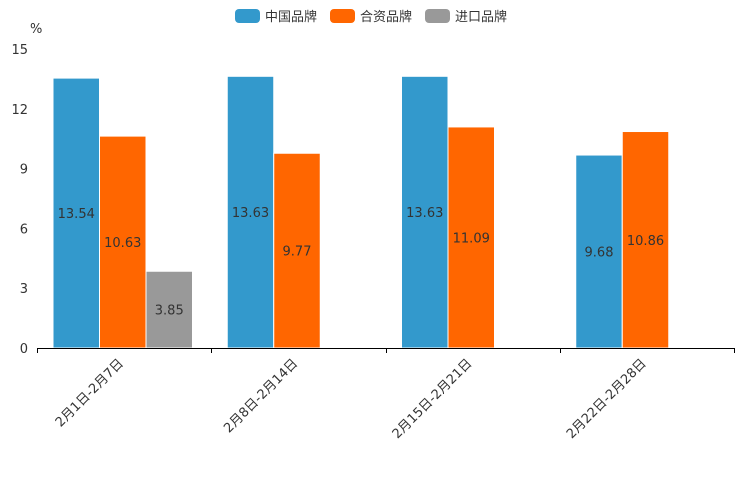 The width and height of the screenshot is (744, 496). What do you see at coordinates (19, 50) in the screenshot?
I see `y-tick-label: 15` at bounding box center [19, 50].